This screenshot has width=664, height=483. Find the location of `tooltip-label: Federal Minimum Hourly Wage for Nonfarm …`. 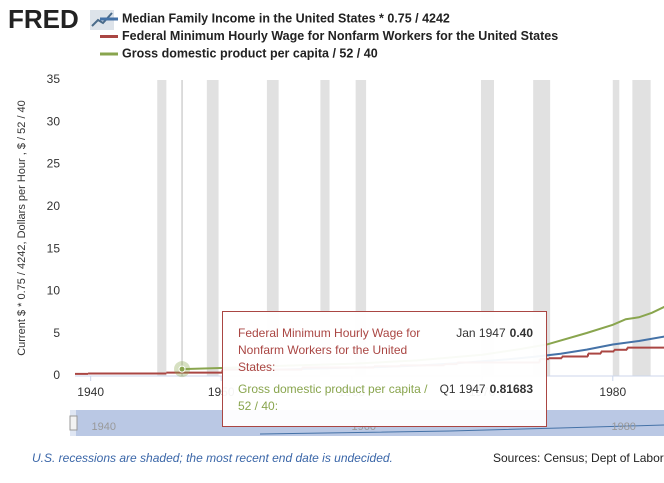

tooltip-label: Federal Minimum Hourly Wage for Nonfarm … is located at coordinates (329, 350).